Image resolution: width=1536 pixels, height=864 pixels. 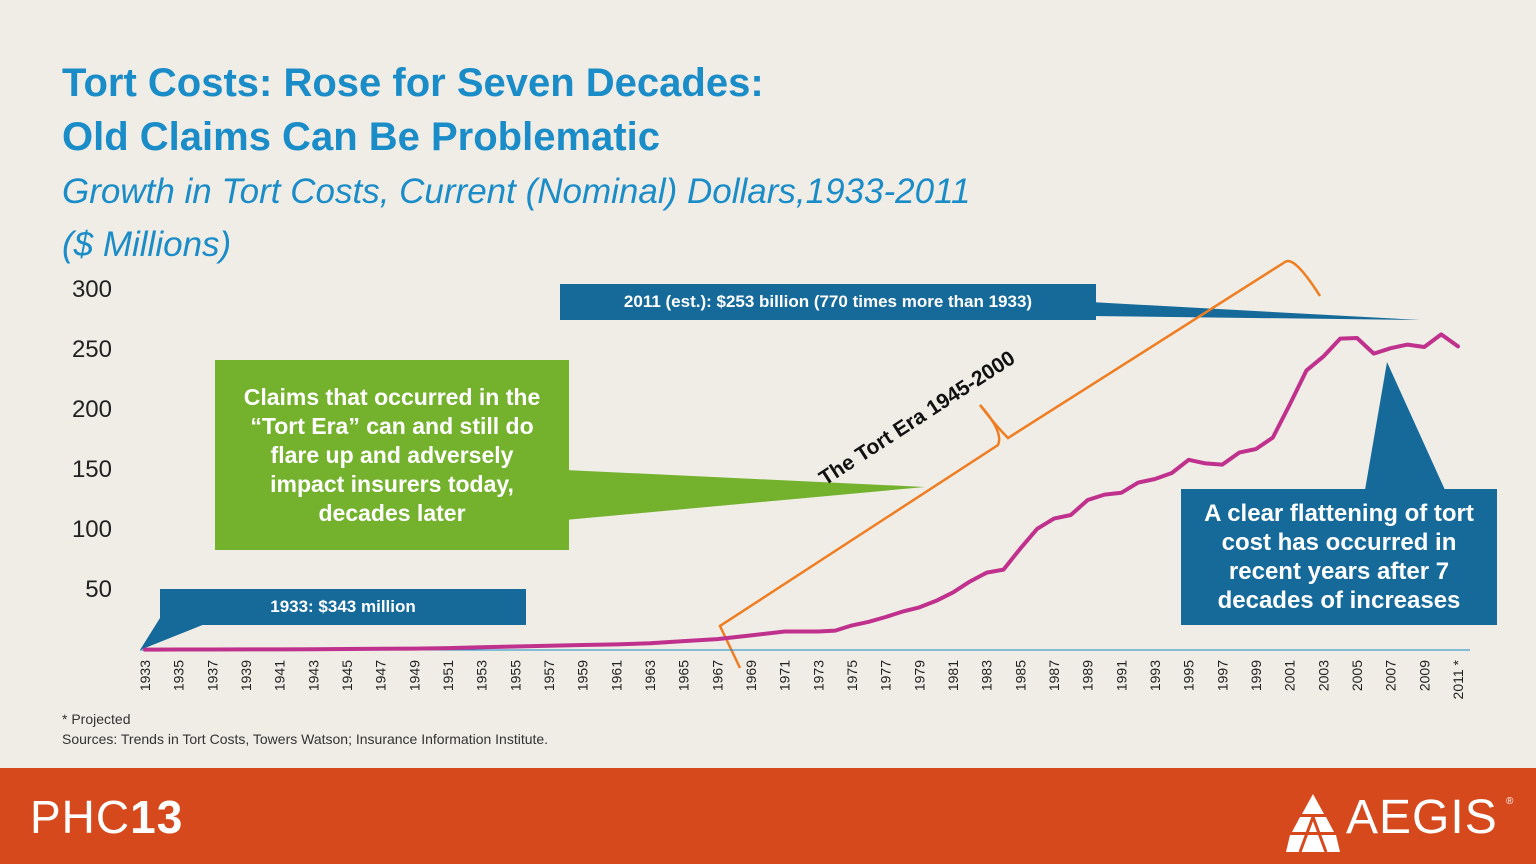 I want to click on callout-claims-pointer, so click(x=745, y=495).